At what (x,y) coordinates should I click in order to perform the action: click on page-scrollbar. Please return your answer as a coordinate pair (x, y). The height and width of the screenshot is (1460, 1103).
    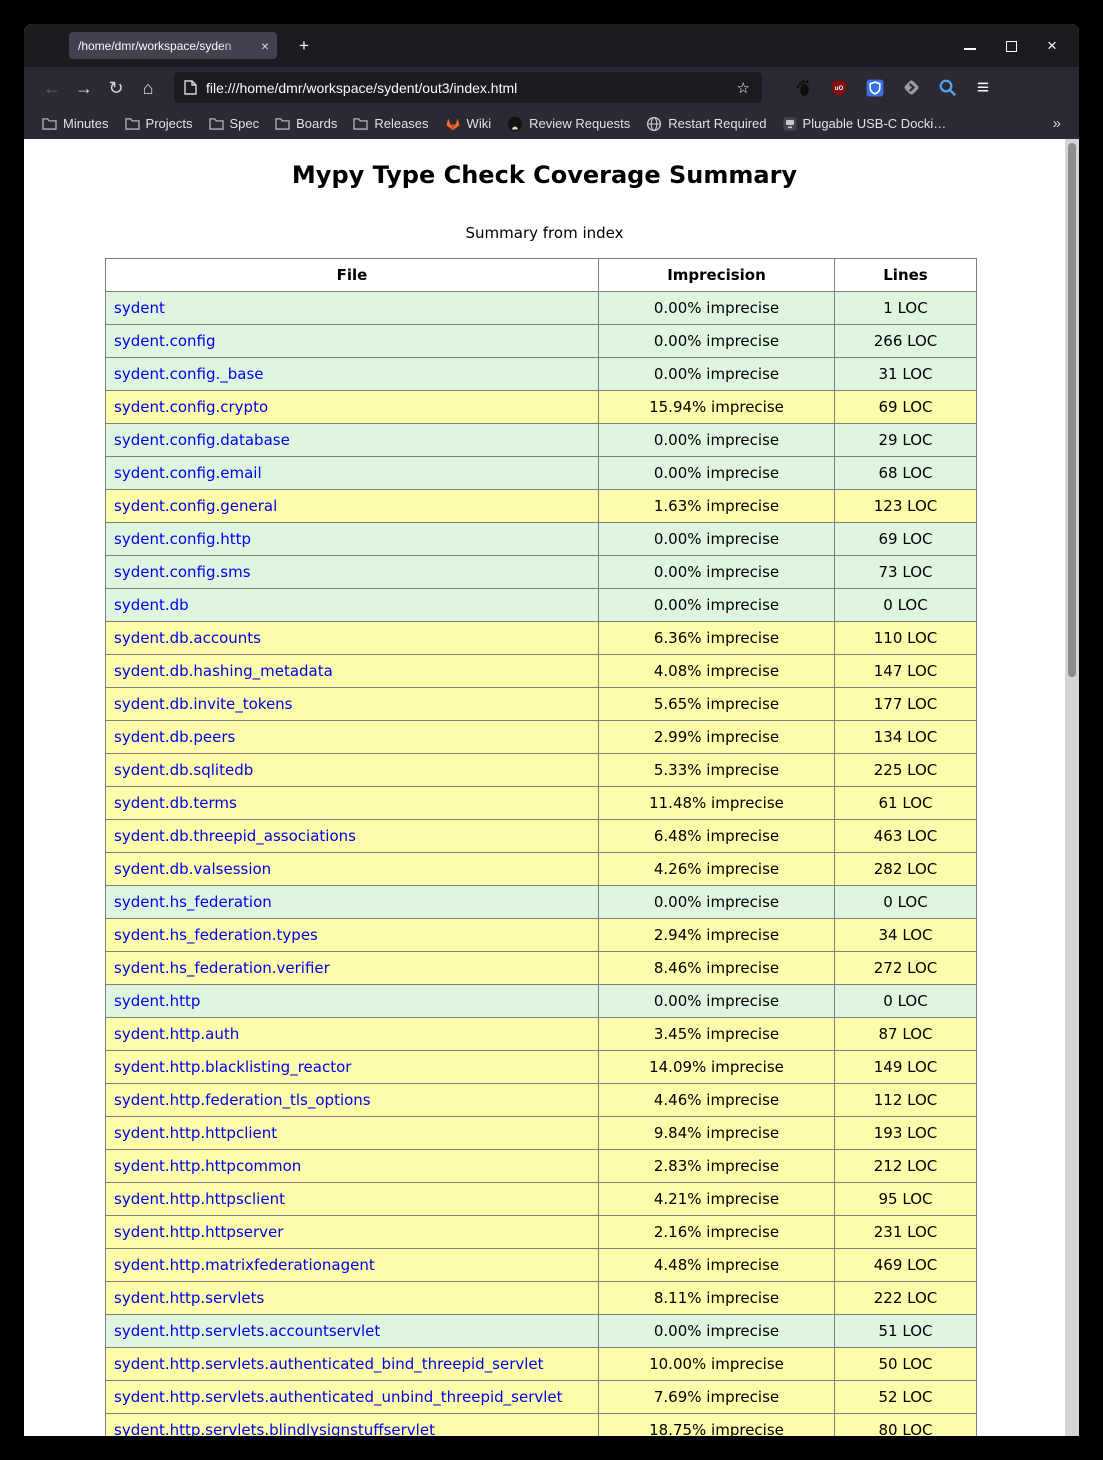
    Looking at the image, I should click on (1072, 787).